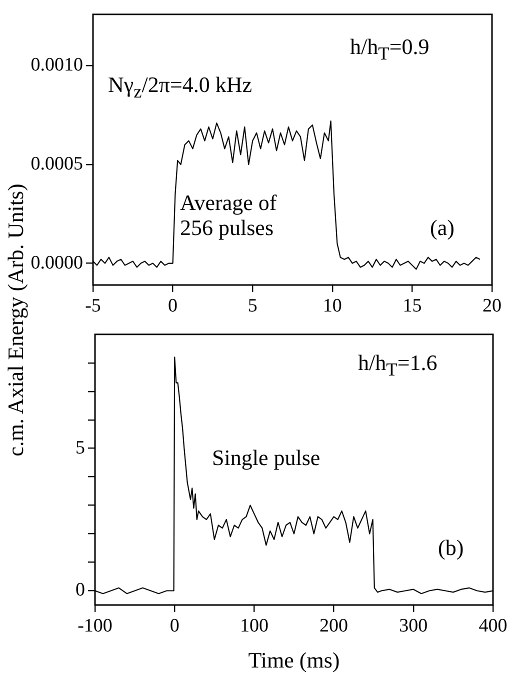 The height and width of the screenshot is (679, 516). I want to click on annotation: Single pulse, so click(266, 457).